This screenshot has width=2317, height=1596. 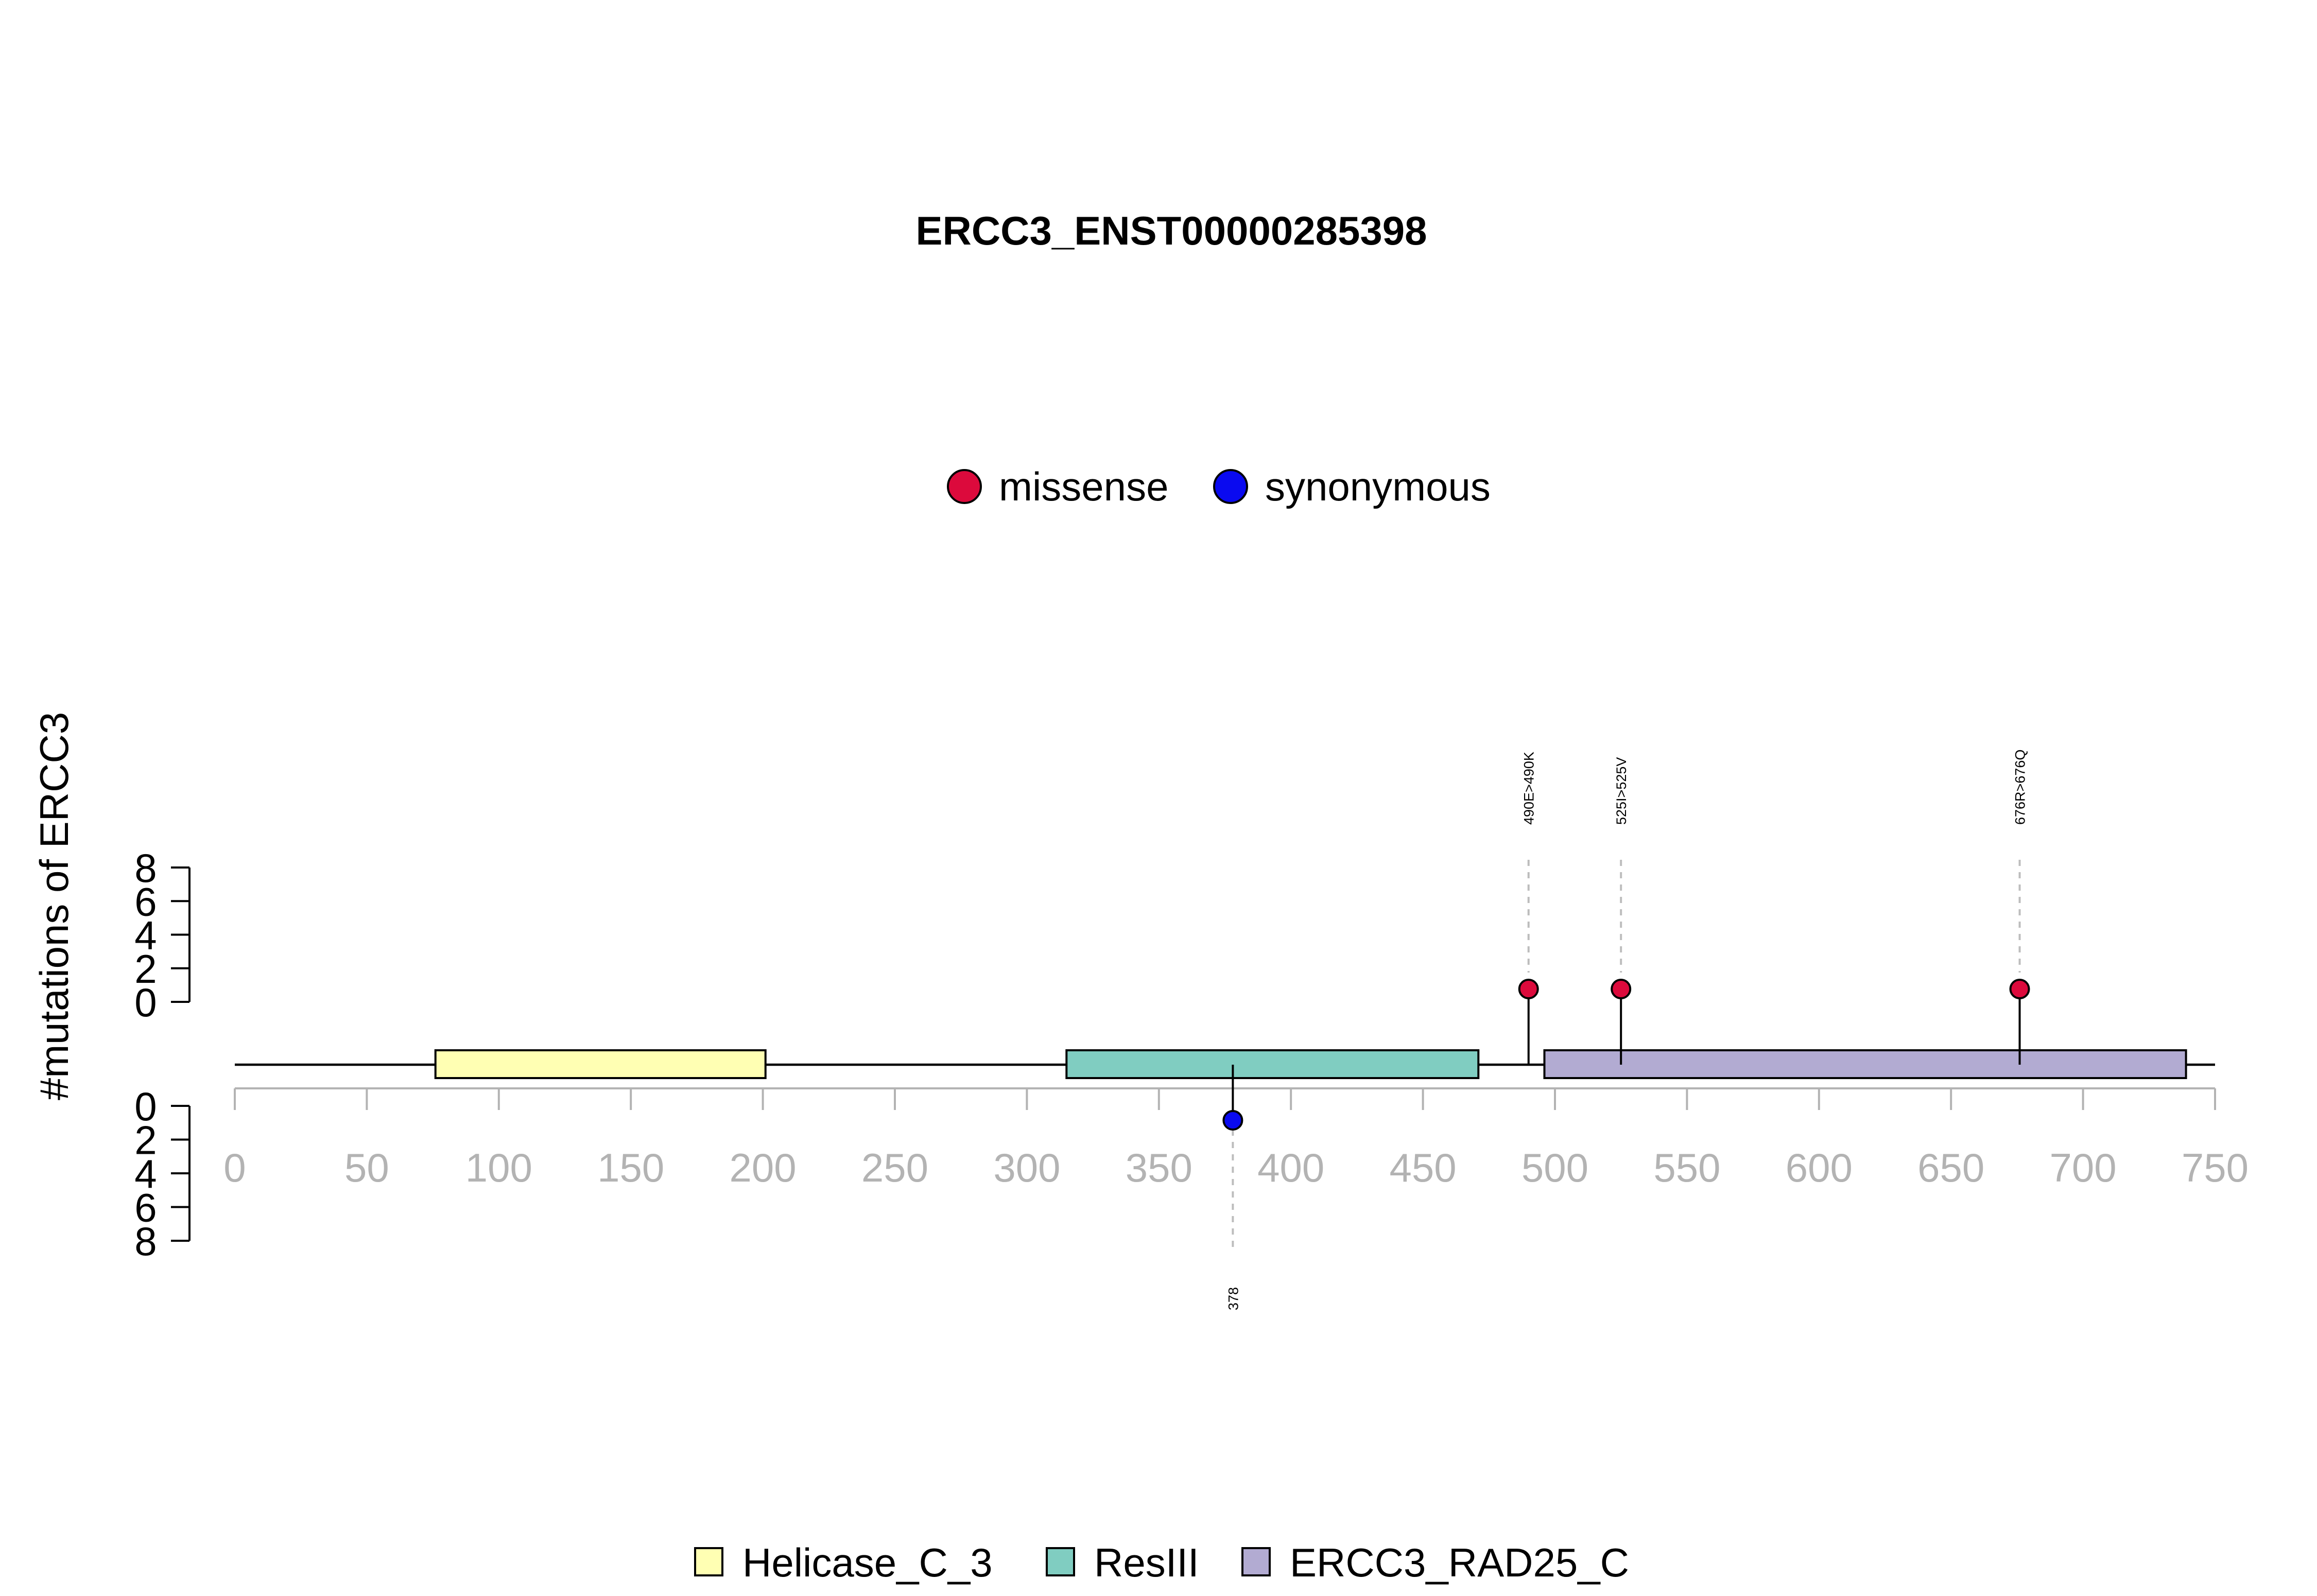 I want to click on x-tick-label: 700, so click(x=2083, y=1167).